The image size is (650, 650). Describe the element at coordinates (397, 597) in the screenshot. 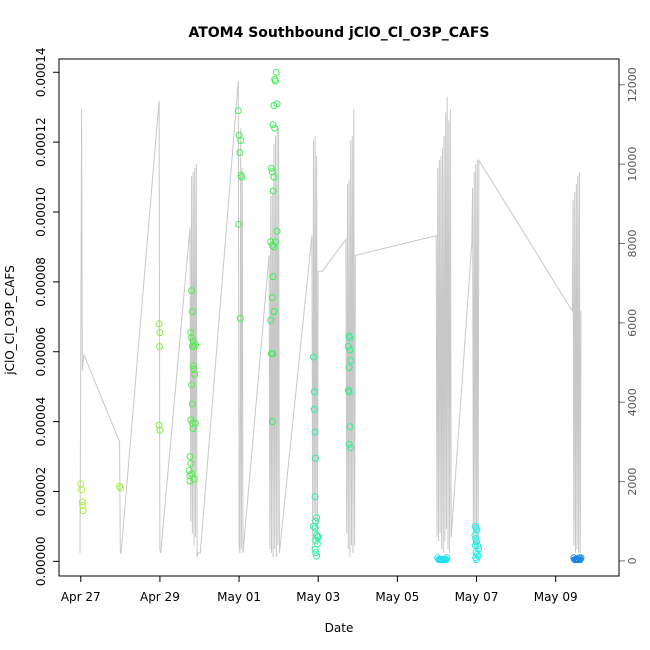

I see `x-tick-label: May 05` at that location.